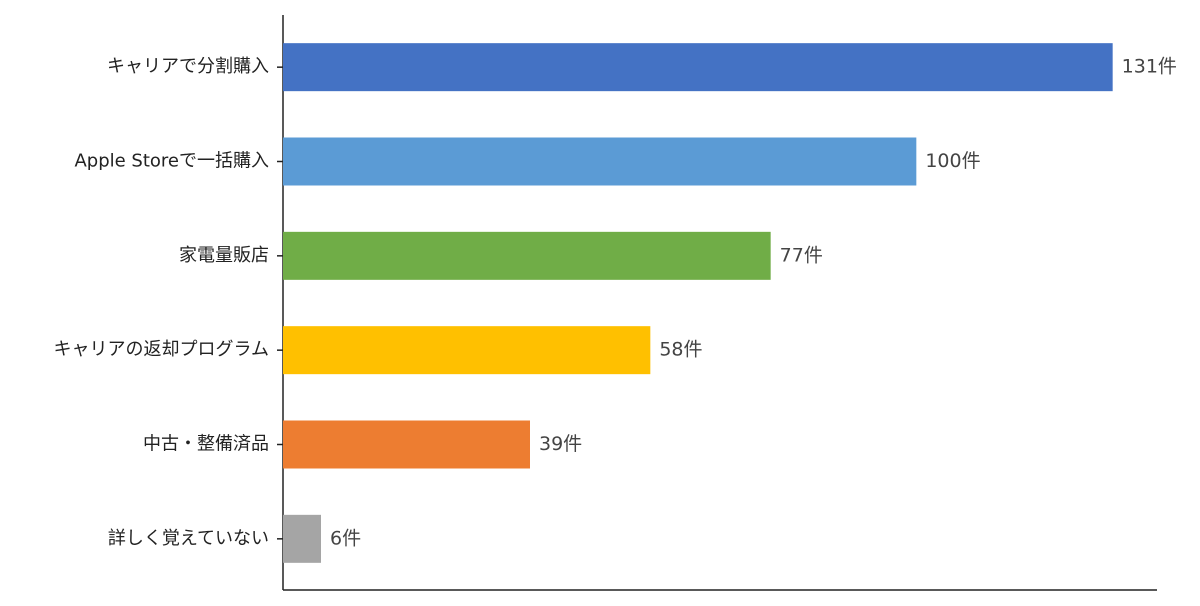 The width and height of the screenshot is (1200, 606). What do you see at coordinates (171, 161) in the screenshot?
I see `y-tick-label: Apple Storeで一括購入` at bounding box center [171, 161].